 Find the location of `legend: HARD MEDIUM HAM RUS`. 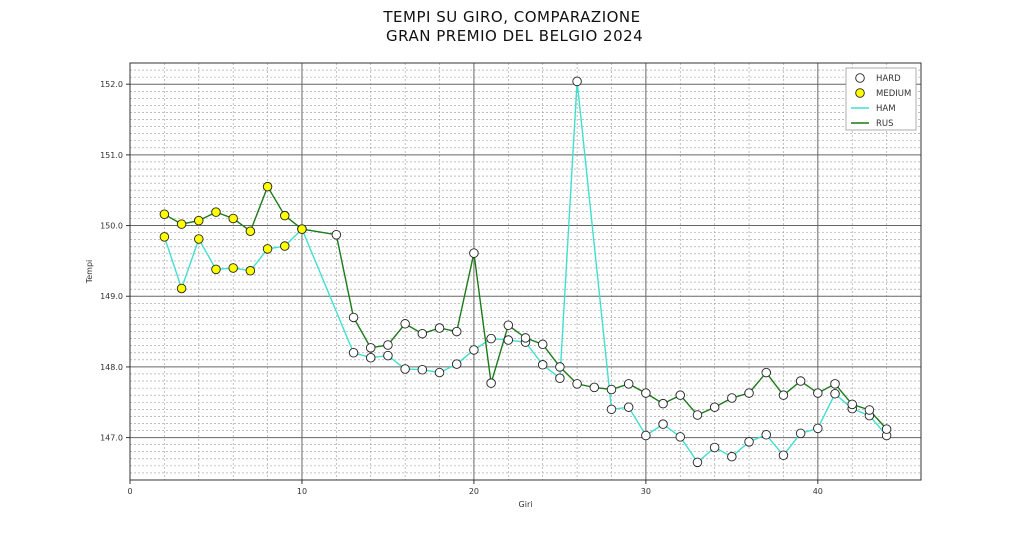

legend: HARD MEDIUM HAM RUS is located at coordinates (881, 99).